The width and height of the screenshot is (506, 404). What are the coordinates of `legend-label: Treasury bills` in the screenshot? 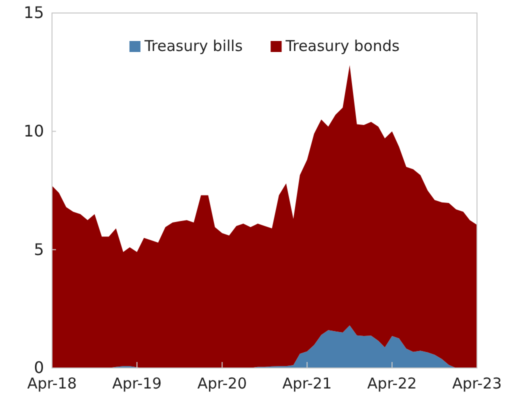 It's located at (193, 46).